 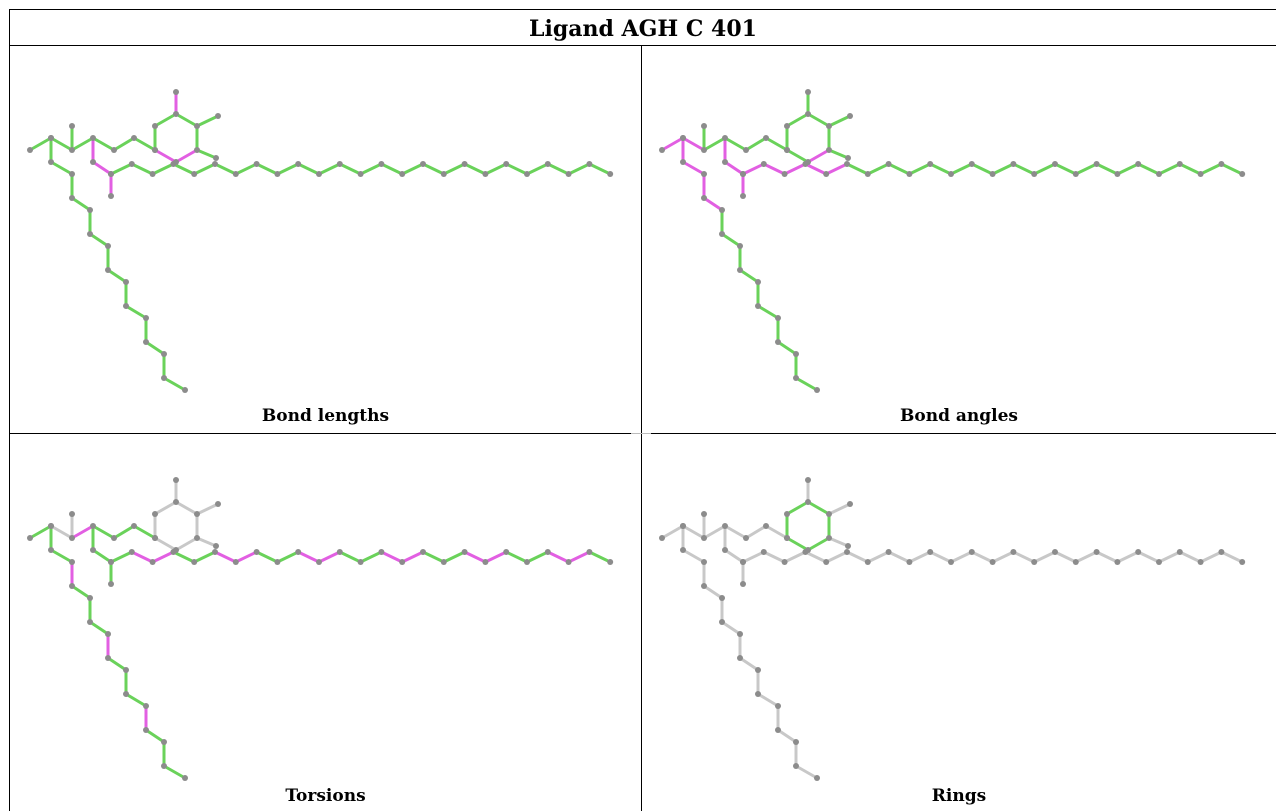 What do you see at coordinates (641, 428) in the screenshot?
I see `table-border-middle` at bounding box center [641, 428].